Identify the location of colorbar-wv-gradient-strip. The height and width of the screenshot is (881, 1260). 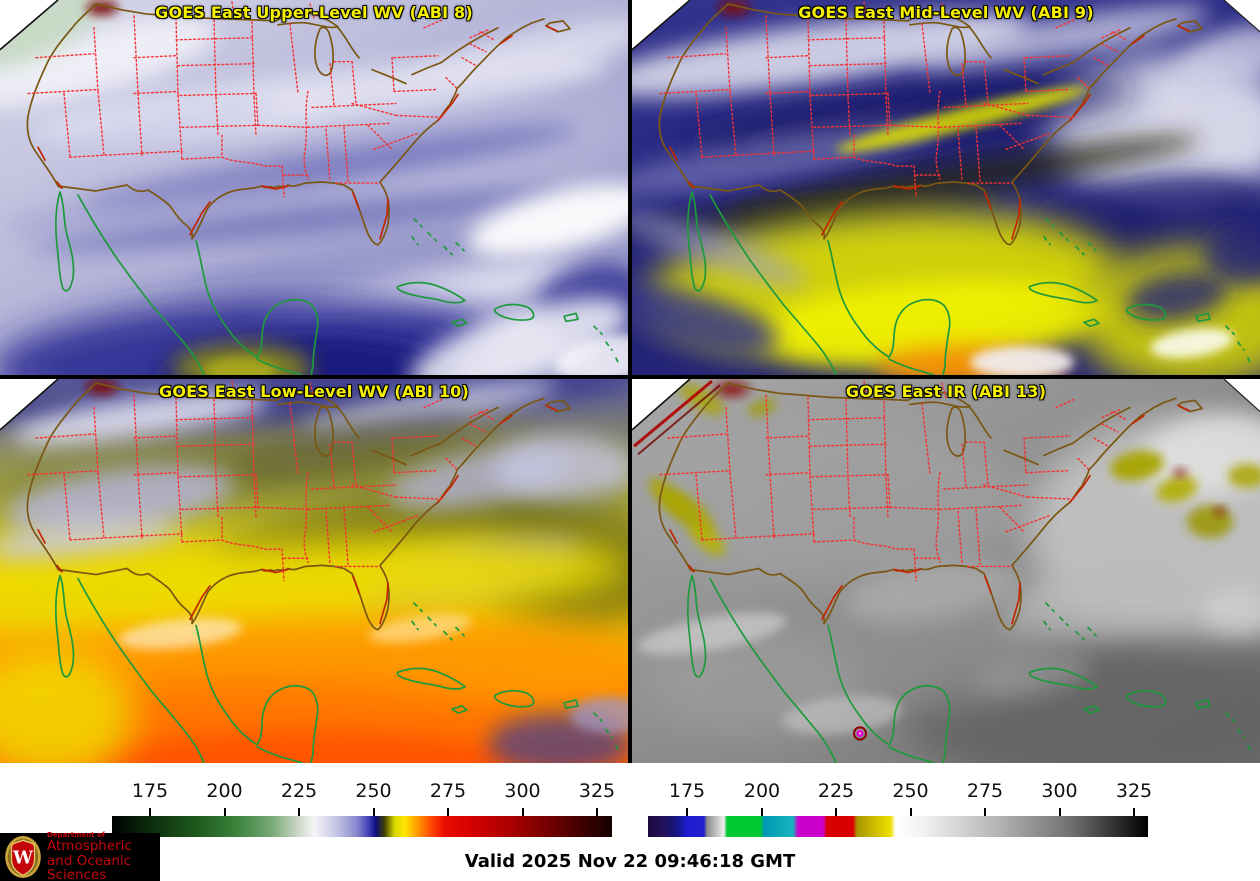
(362, 826).